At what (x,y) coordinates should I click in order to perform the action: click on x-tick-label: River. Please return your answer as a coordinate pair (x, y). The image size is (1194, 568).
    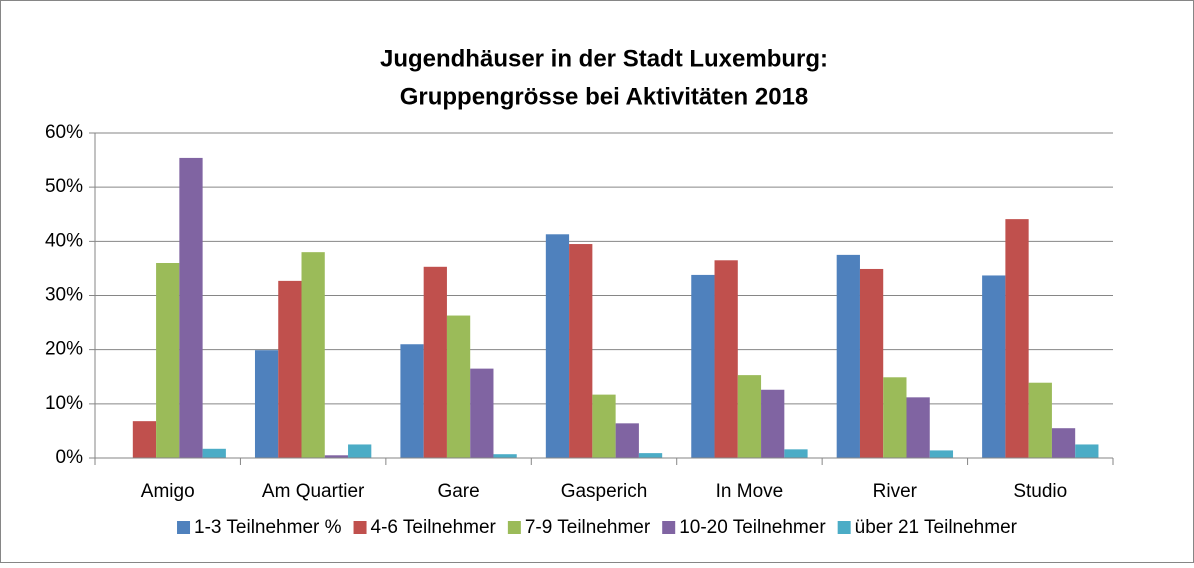
    Looking at the image, I should click on (895, 491).